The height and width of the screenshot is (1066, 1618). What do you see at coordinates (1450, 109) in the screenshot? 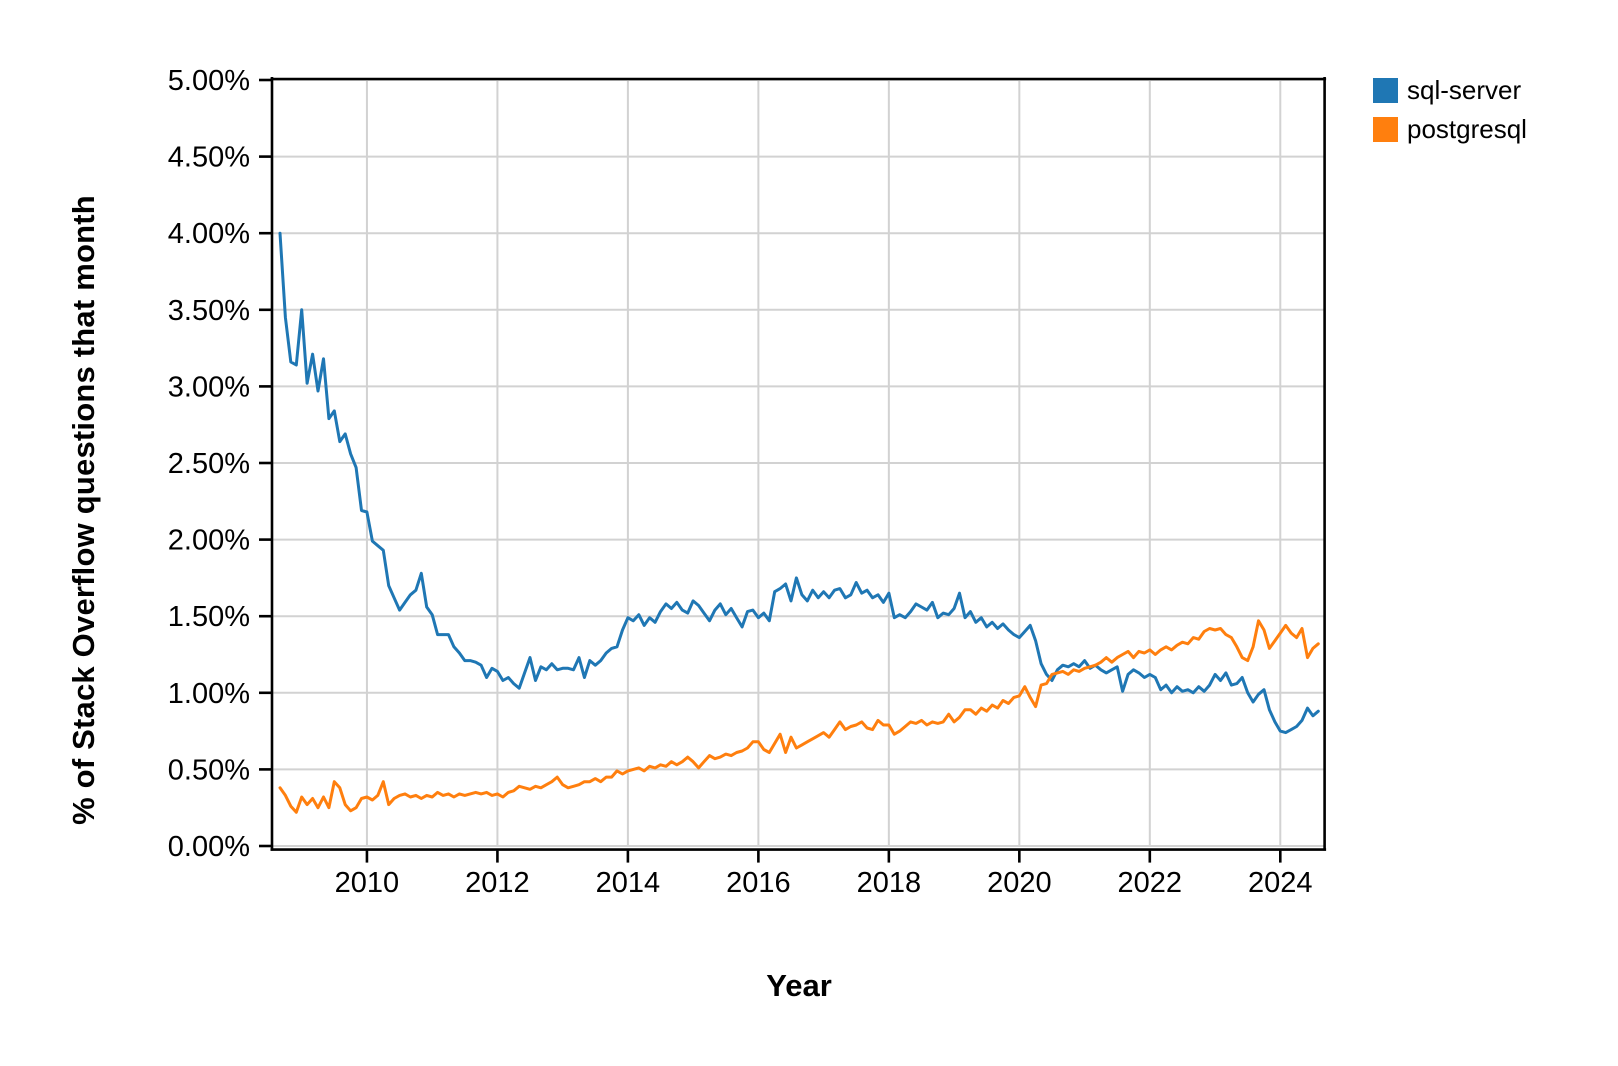
I see `legend: sql-server postgresql` at bounding box center [1450, 109].